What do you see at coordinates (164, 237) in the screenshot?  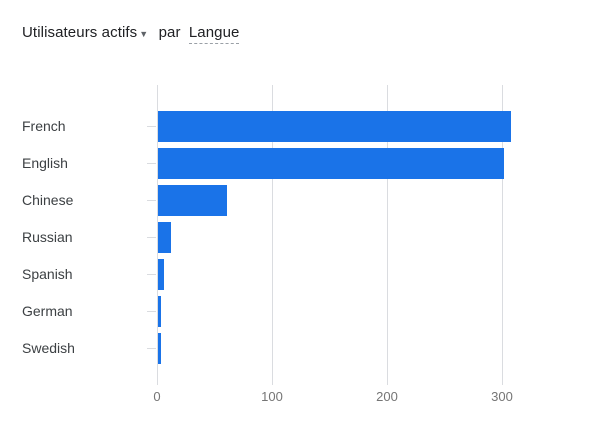 I see `bar-russian` at bounding box center [164, 237].